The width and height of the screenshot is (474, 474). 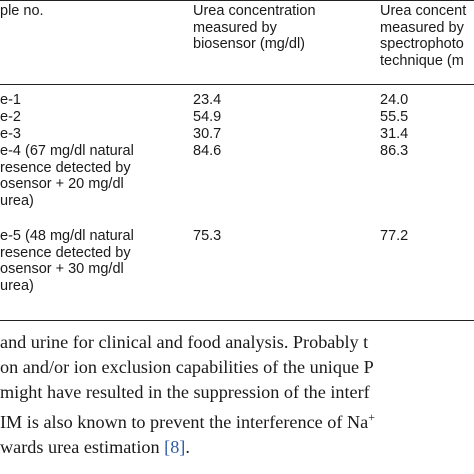 What do you see at coordinates (187, 447) in the screenshot?
I see `paragraph-end: .` at bounding box center [187, 447].